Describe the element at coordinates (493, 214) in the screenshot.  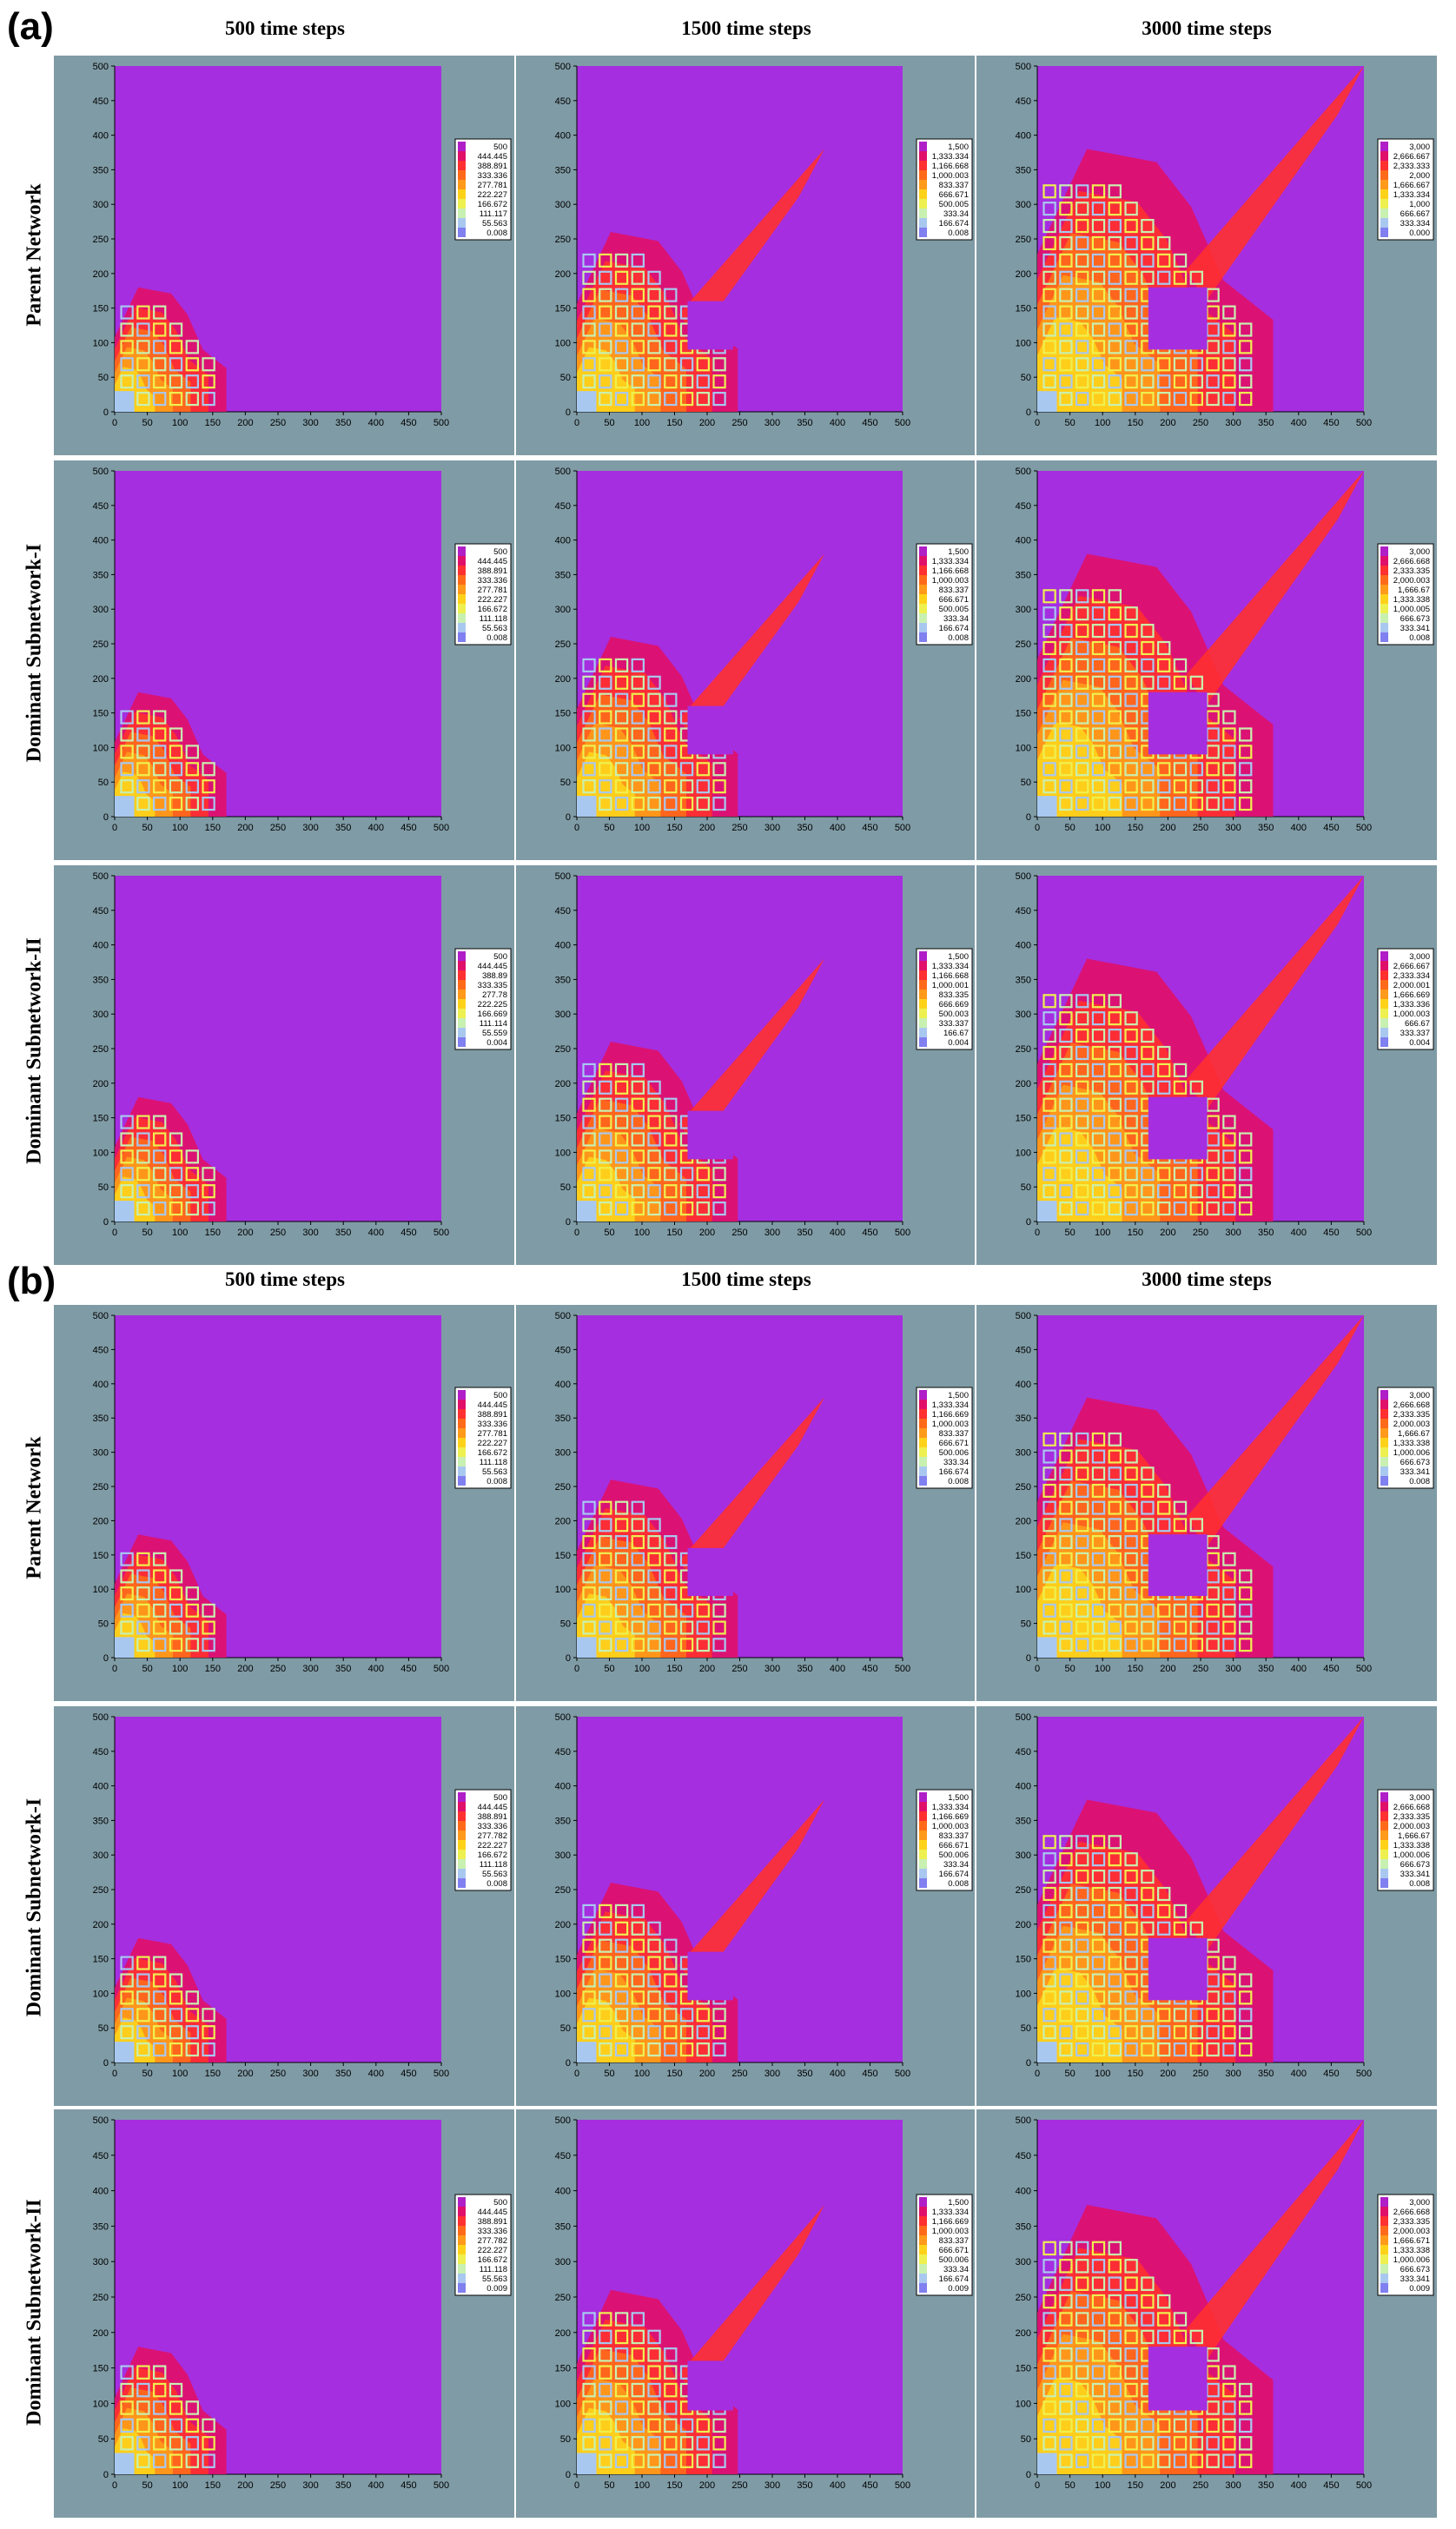
I see `legend-label: 111.117` at that location.